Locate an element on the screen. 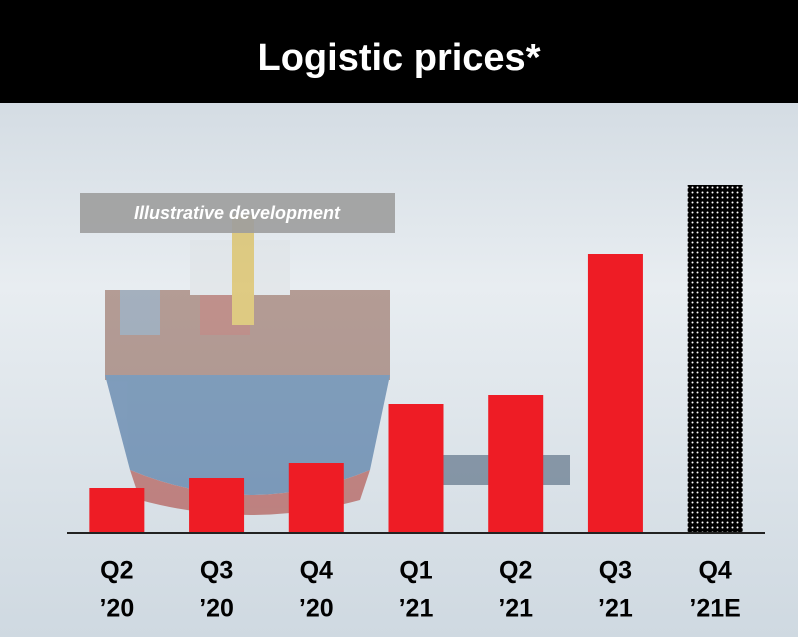 This screenshot has height=637, width=798. annotation-box is located at coordinates (237, 213).